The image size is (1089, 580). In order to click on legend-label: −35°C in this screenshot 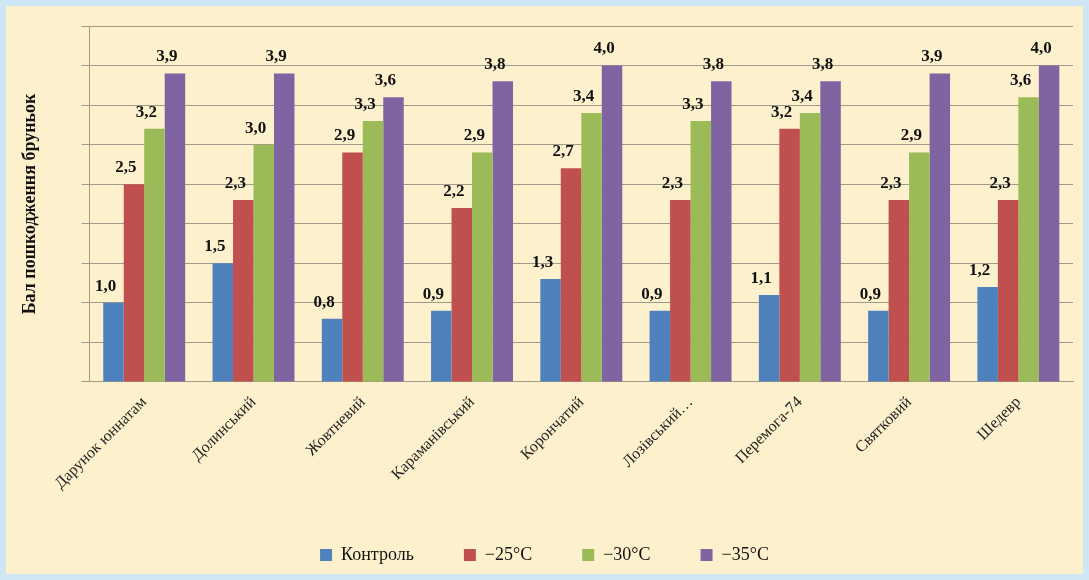, I will do `click(745, 553)`.